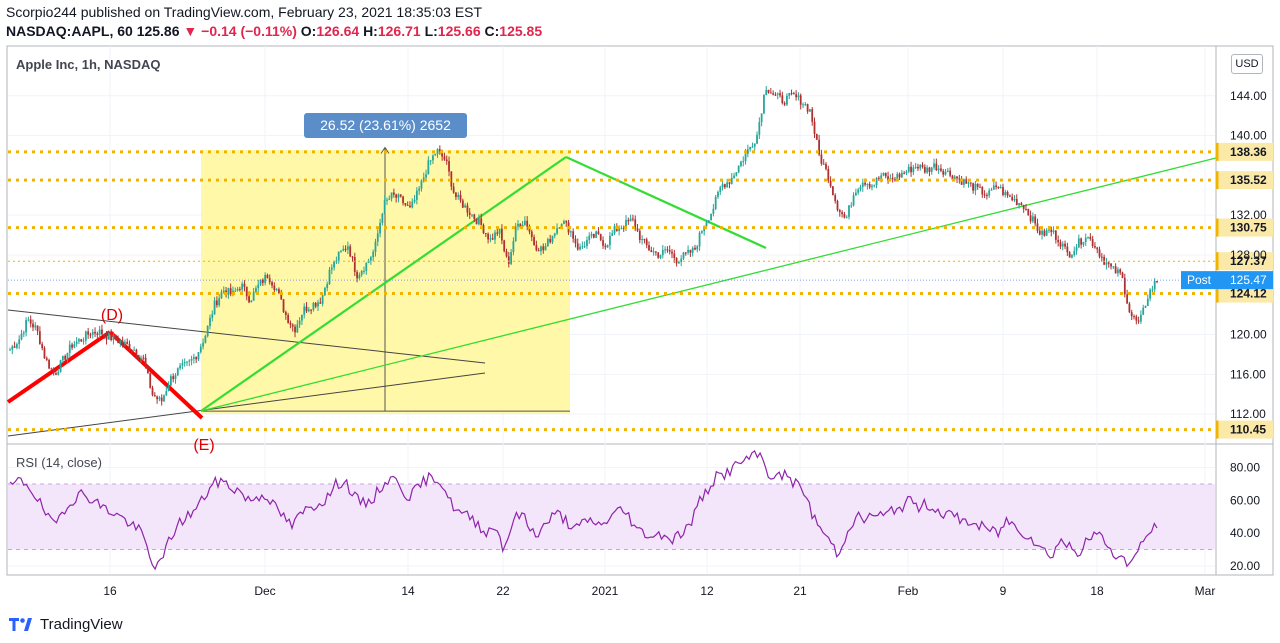 This screenshot has width=1280, height=643. Describe the element at coordinates (385, 125) in the screenshot. I see `measure-label: 26.52 (23.61%) 2652` at that location.